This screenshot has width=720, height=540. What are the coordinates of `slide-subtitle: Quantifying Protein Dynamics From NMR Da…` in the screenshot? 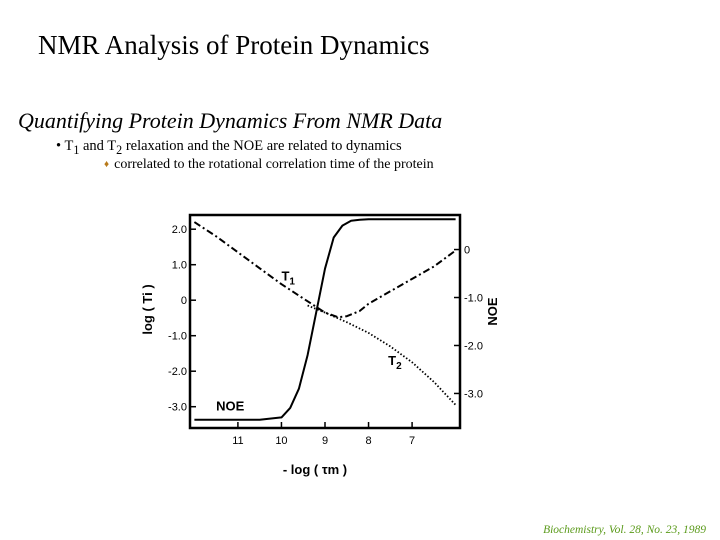 It's located at (230, 120).